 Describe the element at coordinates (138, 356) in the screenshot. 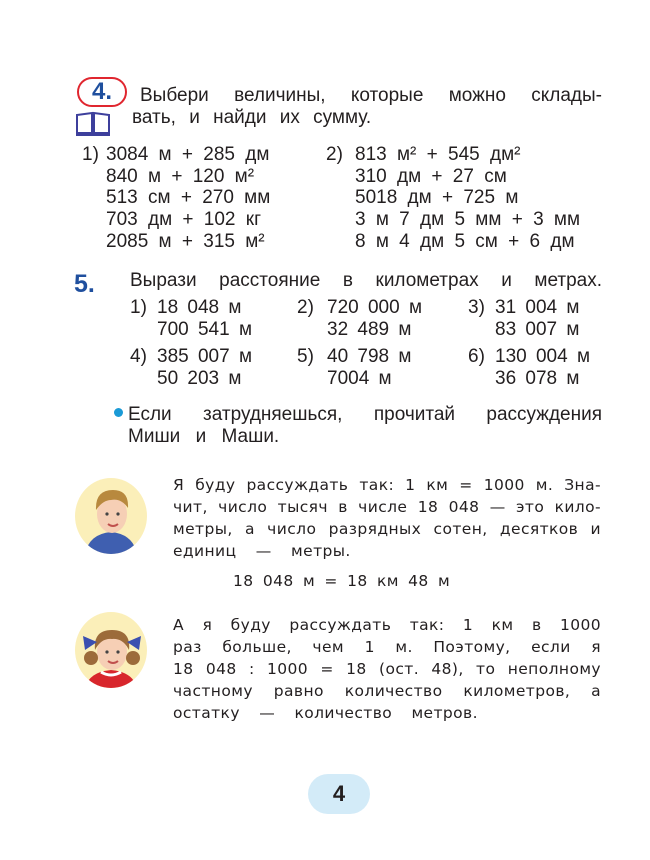

I see `item-label: 4)` at that location.